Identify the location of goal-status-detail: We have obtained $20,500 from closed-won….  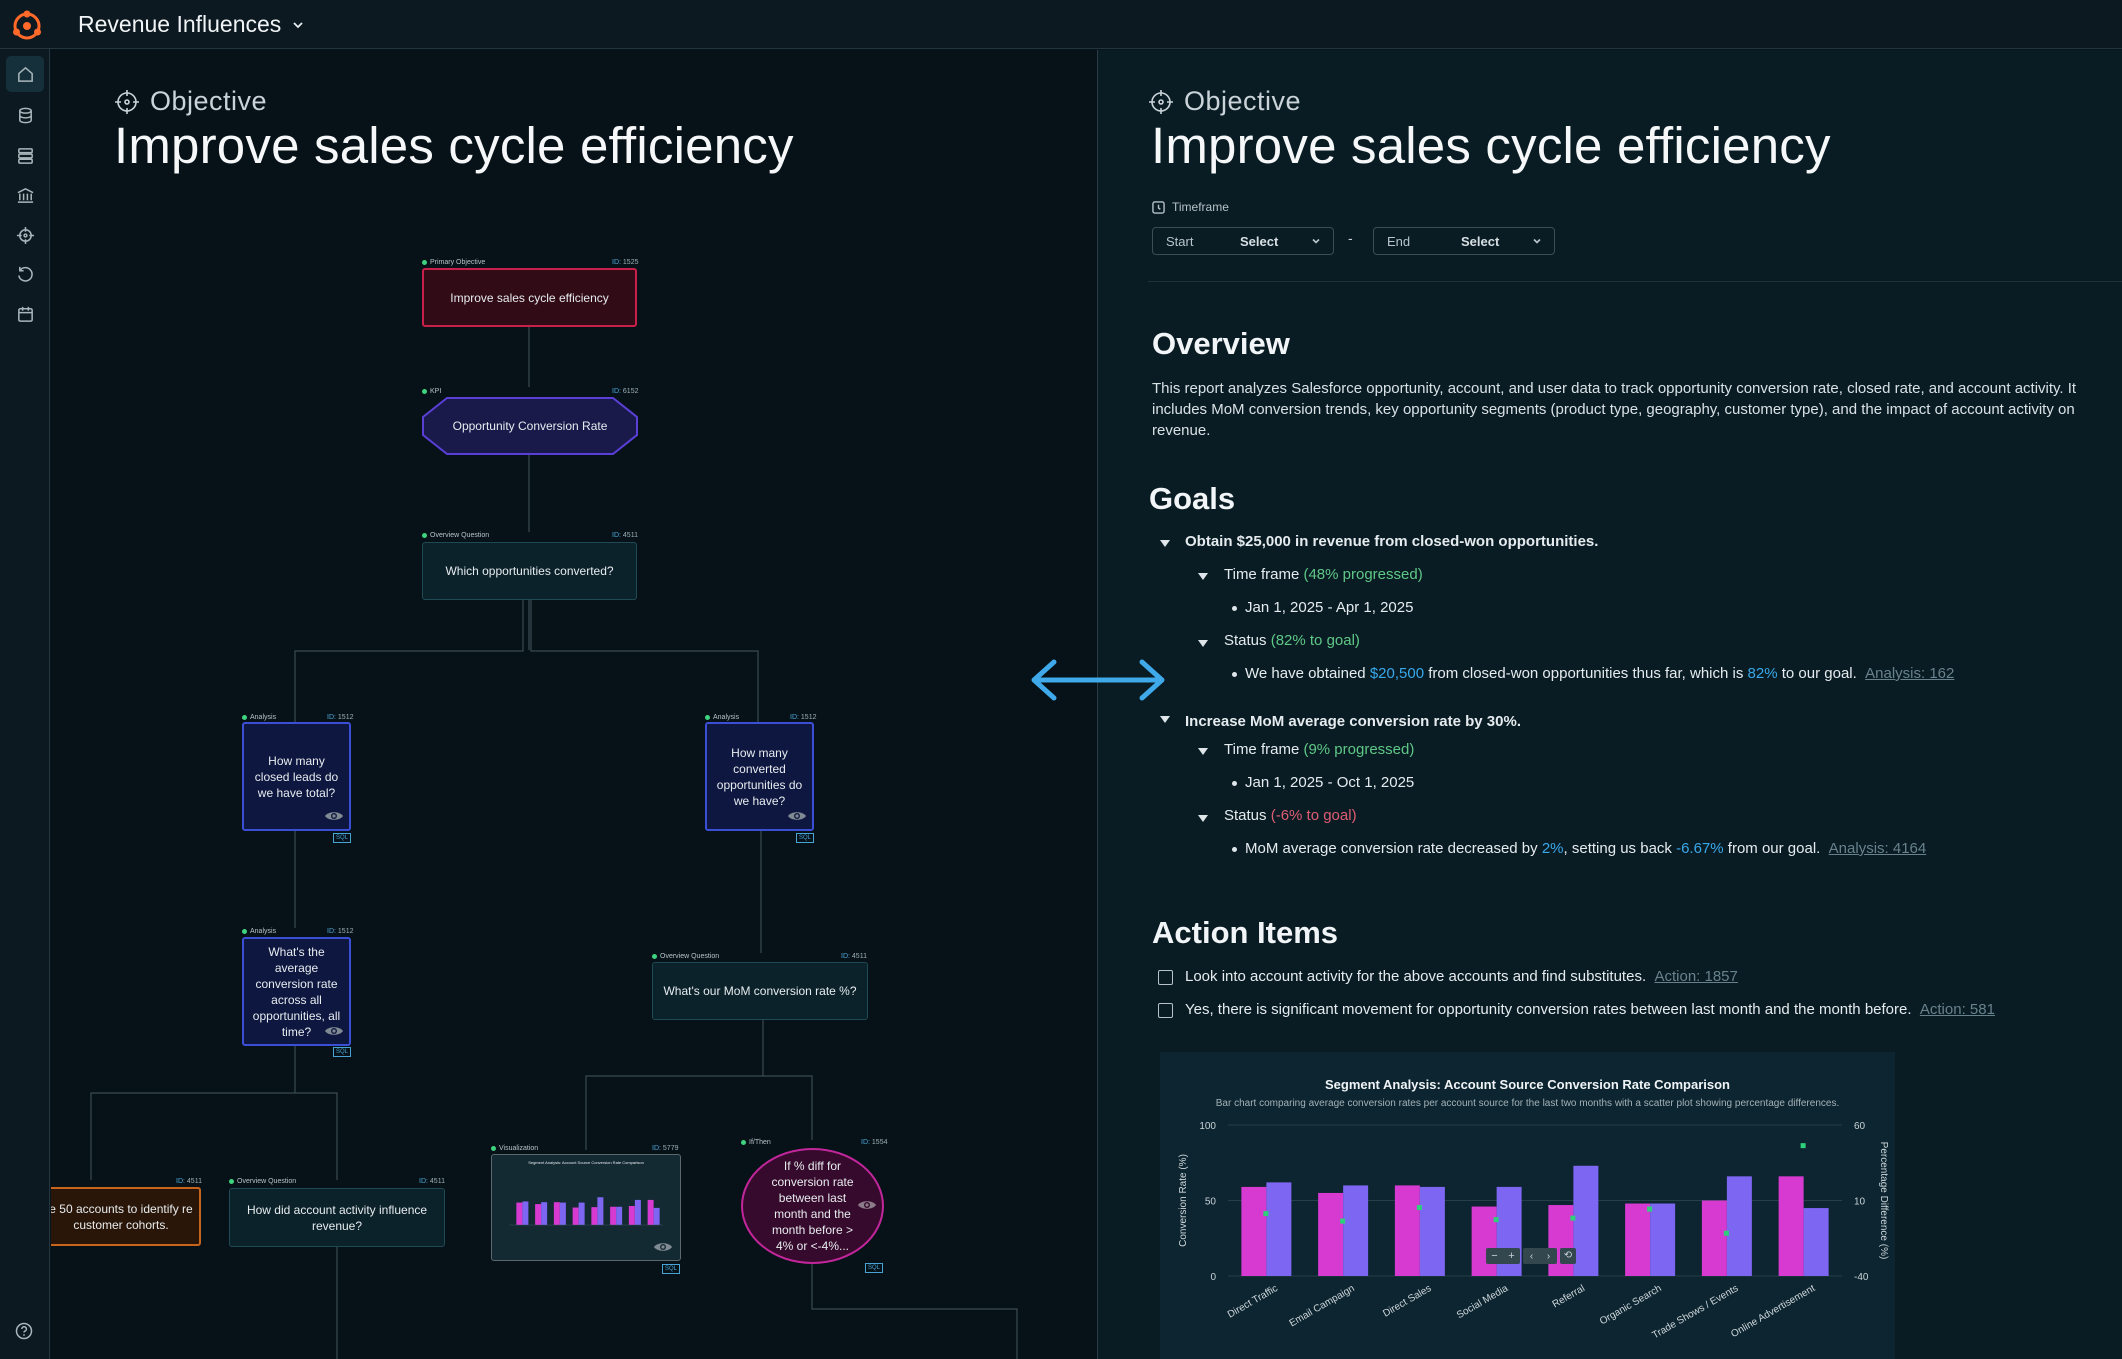
(1600, 673).